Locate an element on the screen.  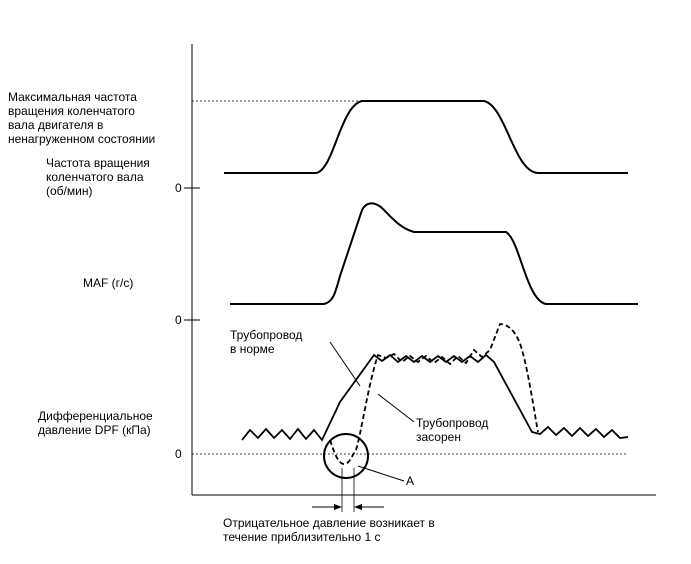
interval-arrowhead-right is located at coordinates (358, 507).